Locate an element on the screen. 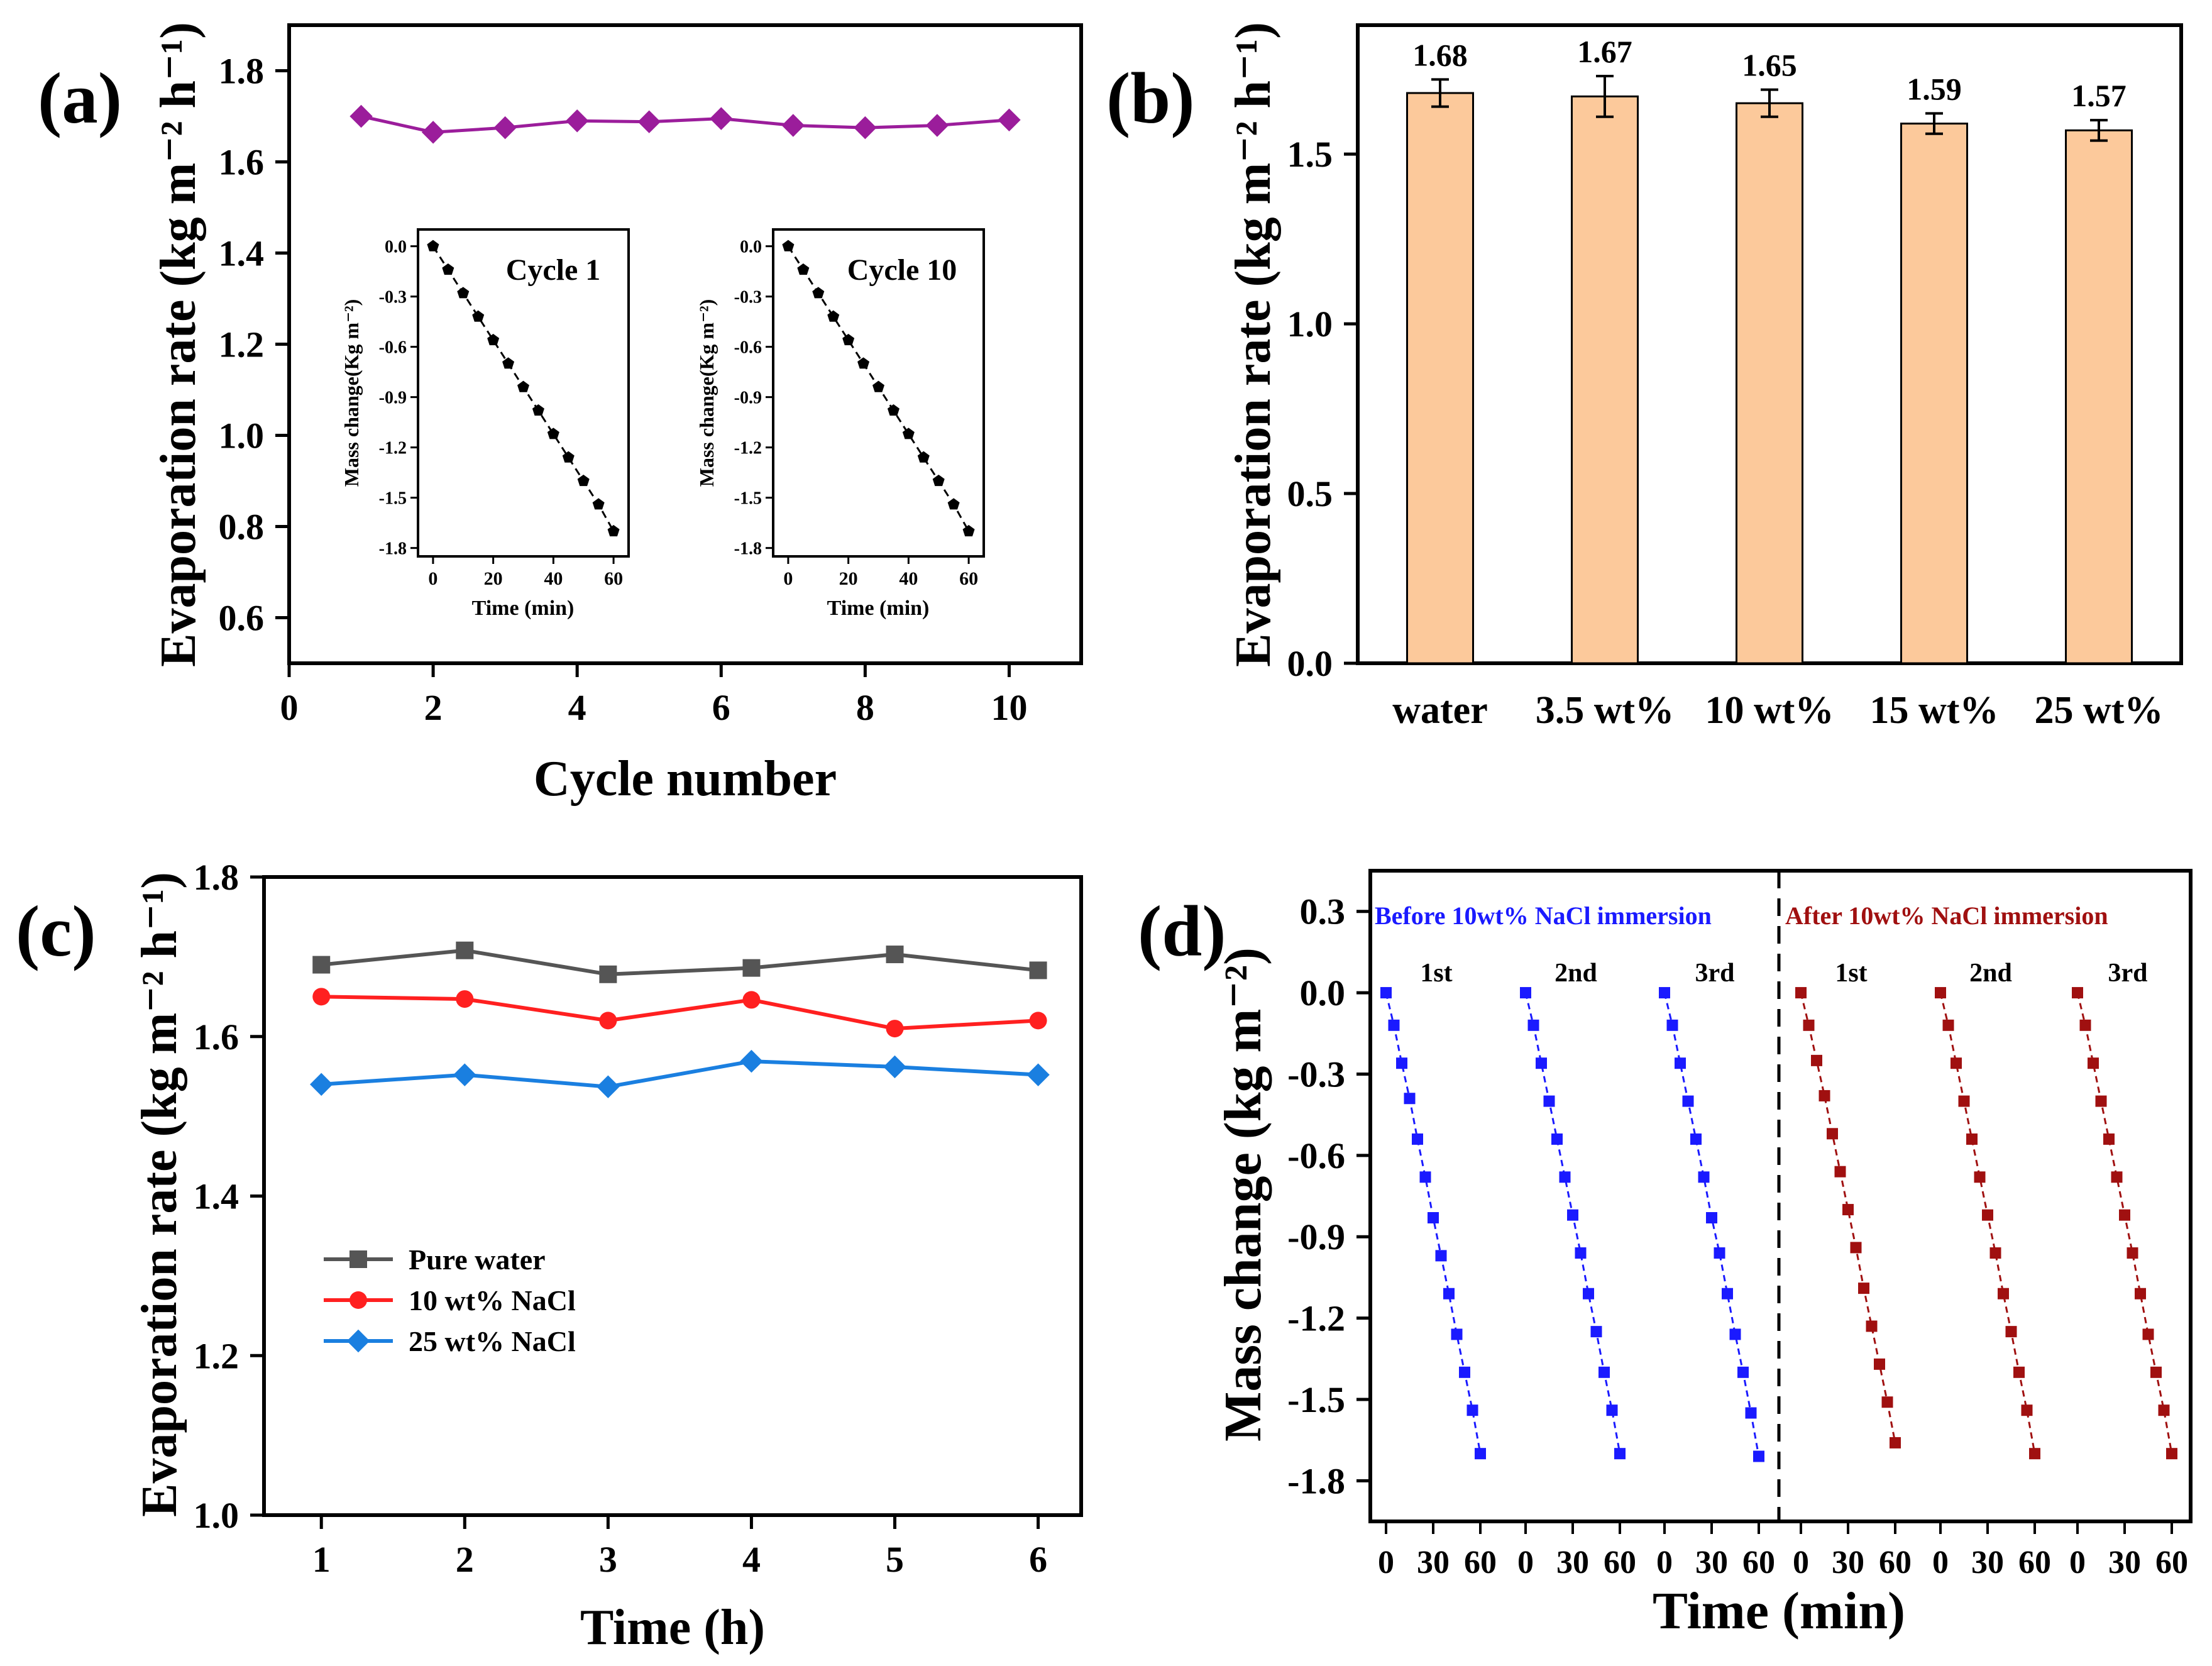 The height and width of the screenshot is (1666, 2212). y-tick-label-a: 0.8 is located at coordinates (242, 527).